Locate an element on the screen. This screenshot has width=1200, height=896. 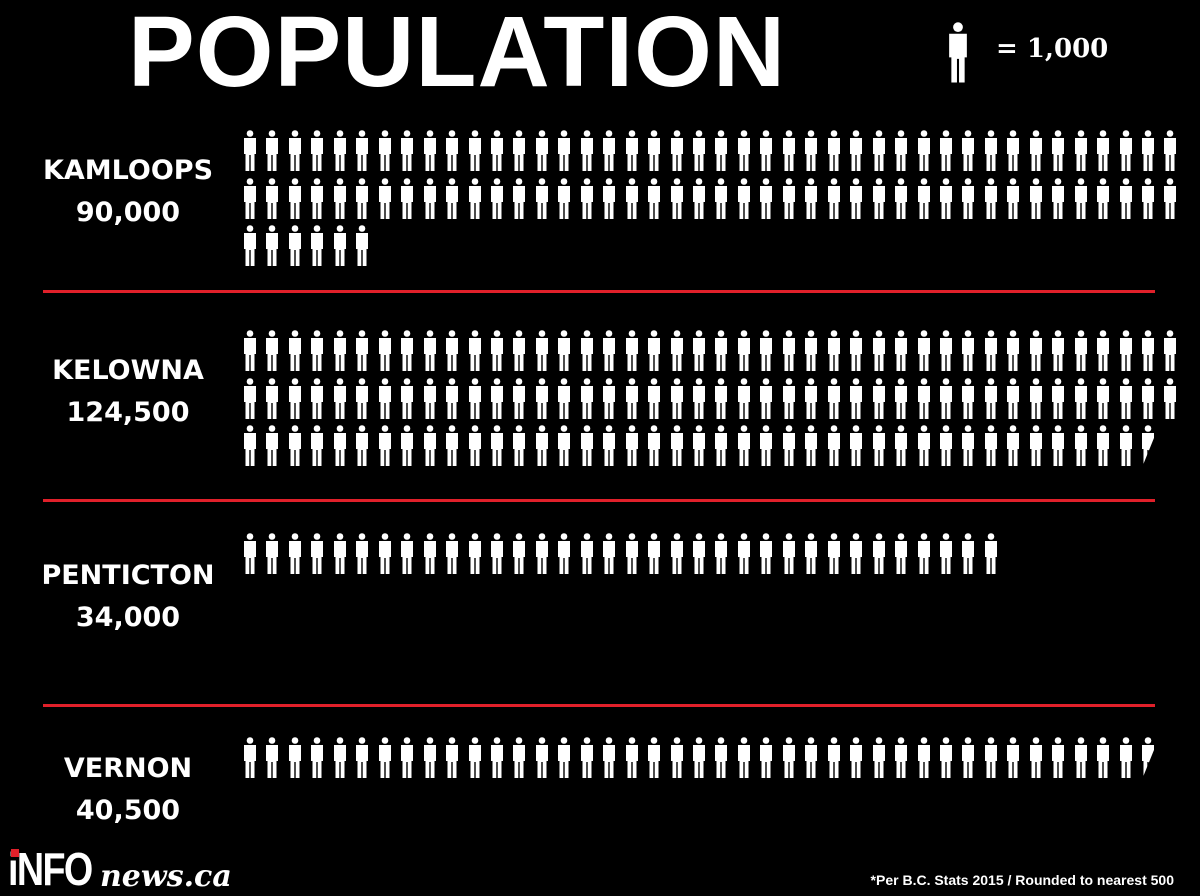
category-name: PENTICTON is located at coordinates (128, 575).